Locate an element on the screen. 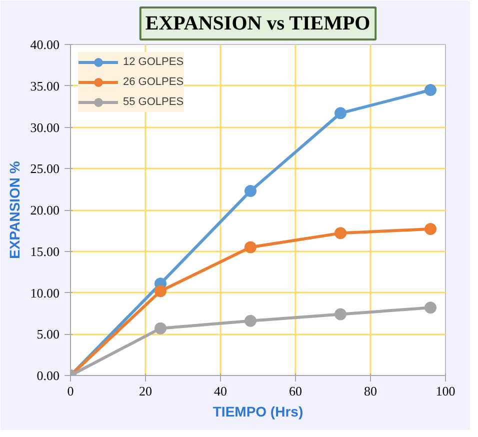  x-axis-title: TIEMPO (Hrs) is located at coordinates (258, 412).